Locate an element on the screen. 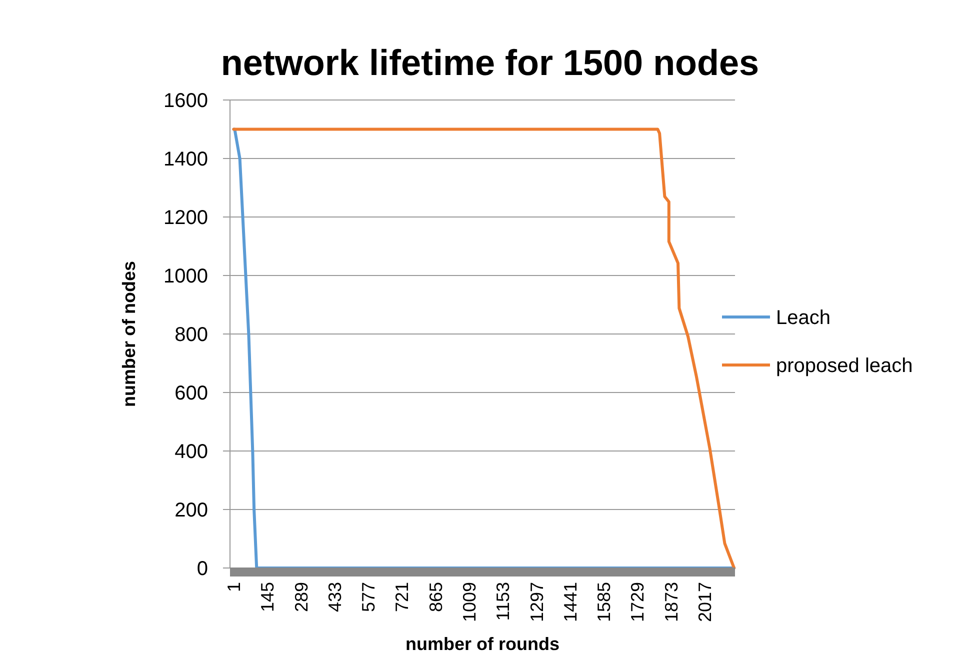 Image resolution: width=954 pixels, height=662 pixels. x-tick-label: 433 is located at coordinates (334, 597).